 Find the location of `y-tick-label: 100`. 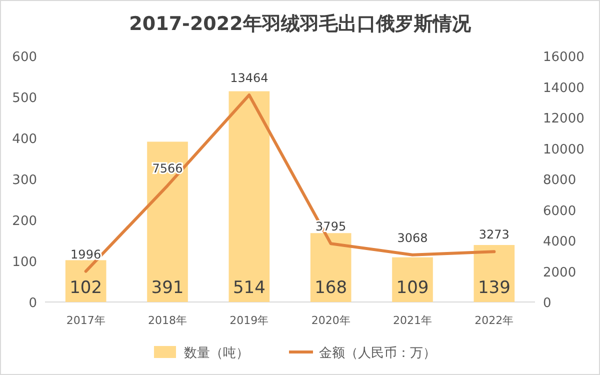

y-tick-label: 100 is located at coordinates (24, 262).